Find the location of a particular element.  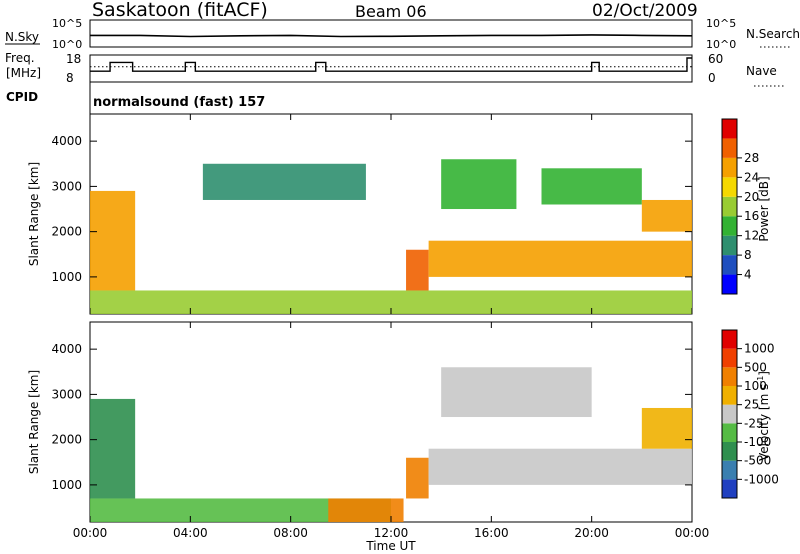

nsky-tick-low: 10^0 is located at coordinates (67, 44).